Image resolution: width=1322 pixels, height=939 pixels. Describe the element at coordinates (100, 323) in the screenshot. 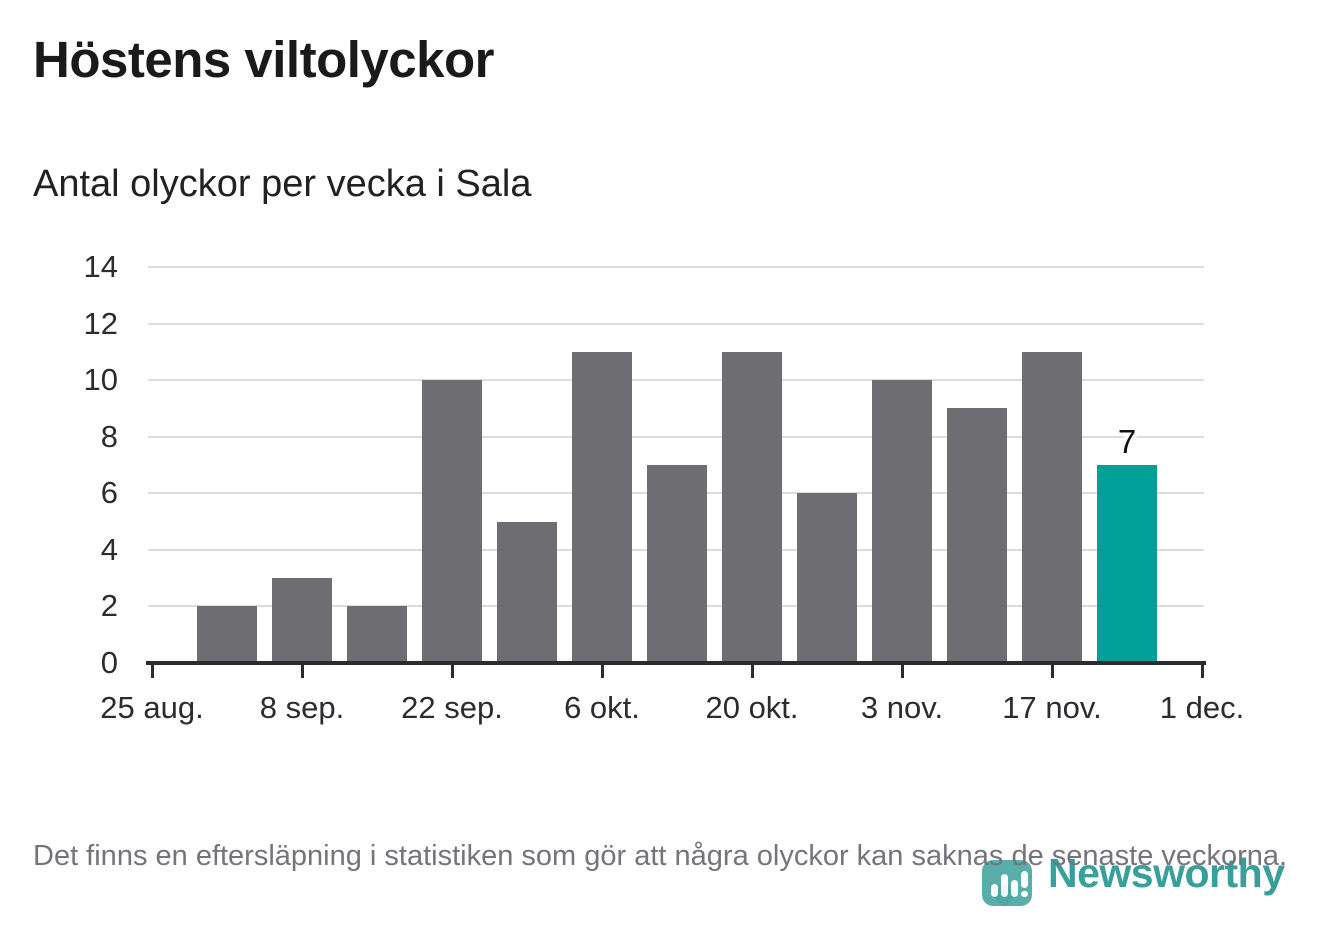

I see `y-axis-tick-label: 12` at that location.